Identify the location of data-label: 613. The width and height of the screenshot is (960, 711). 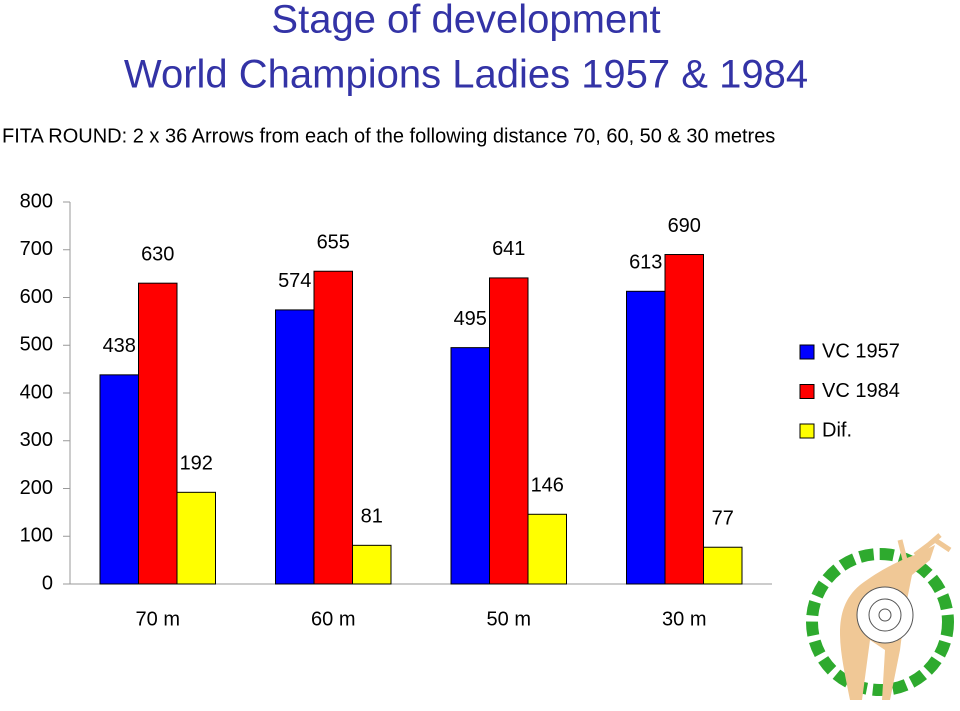
(645, 263).